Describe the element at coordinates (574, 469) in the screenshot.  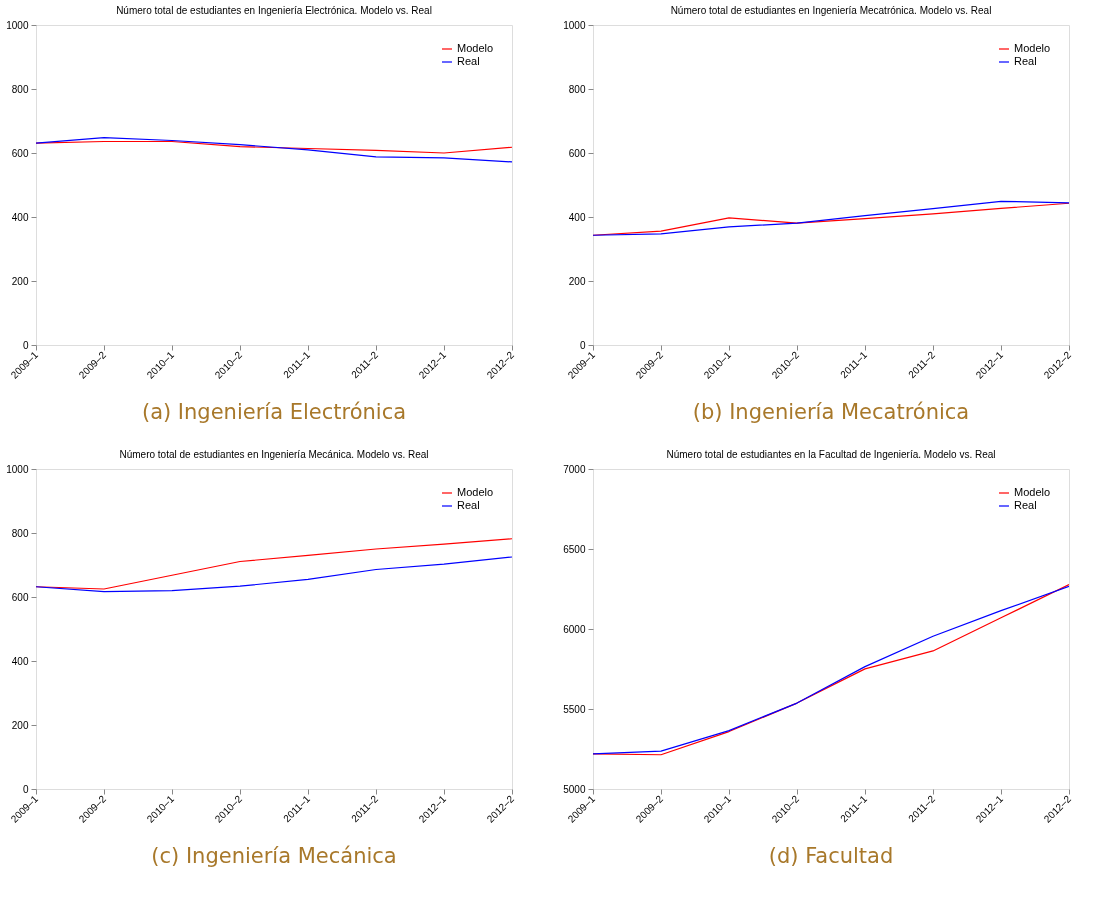
I see `y-tick-label: 7000` at that location.